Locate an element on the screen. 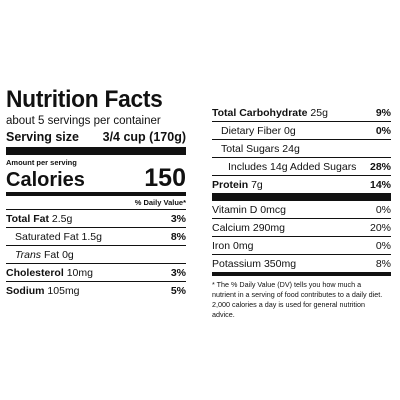 Image resolution: width=400 pixels, height=400 pixels. nutrient-name-suffix: Fat is located at coordinates (51, 254).